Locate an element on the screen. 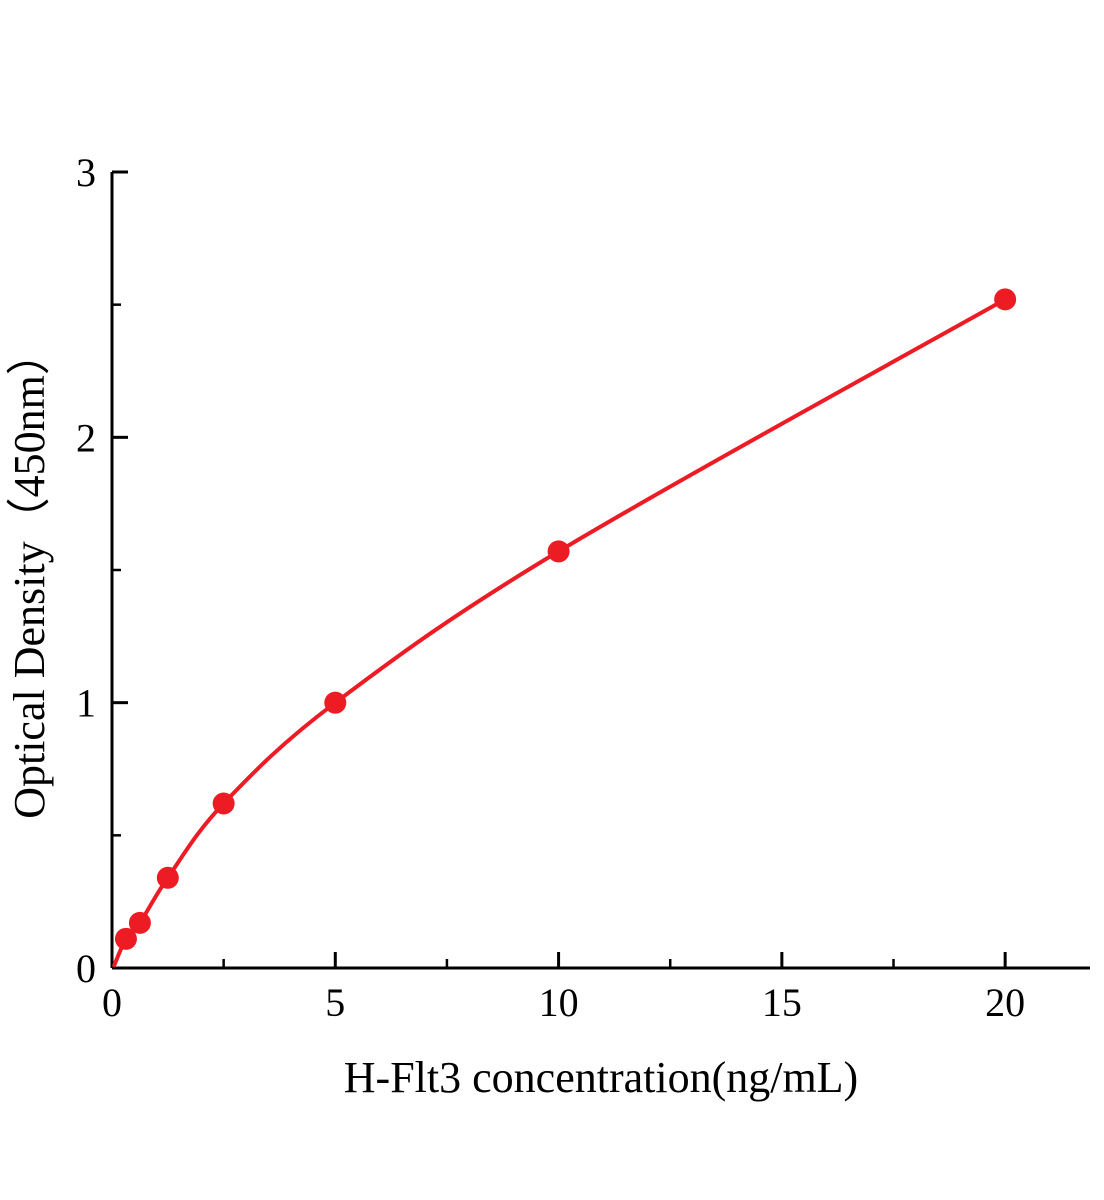 The width and height of the screenshot is (1104, 1200). y-tick-label: 2 is located at coordinates (86, 437).